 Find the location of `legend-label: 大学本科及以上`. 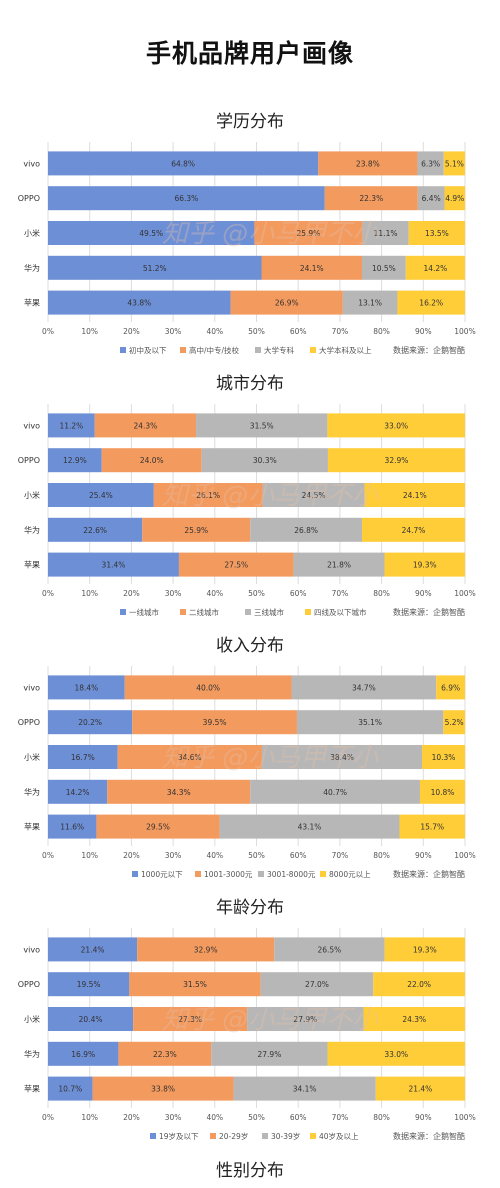

legend-label: 大学本科及以上 is located at coordinates (345, 350).